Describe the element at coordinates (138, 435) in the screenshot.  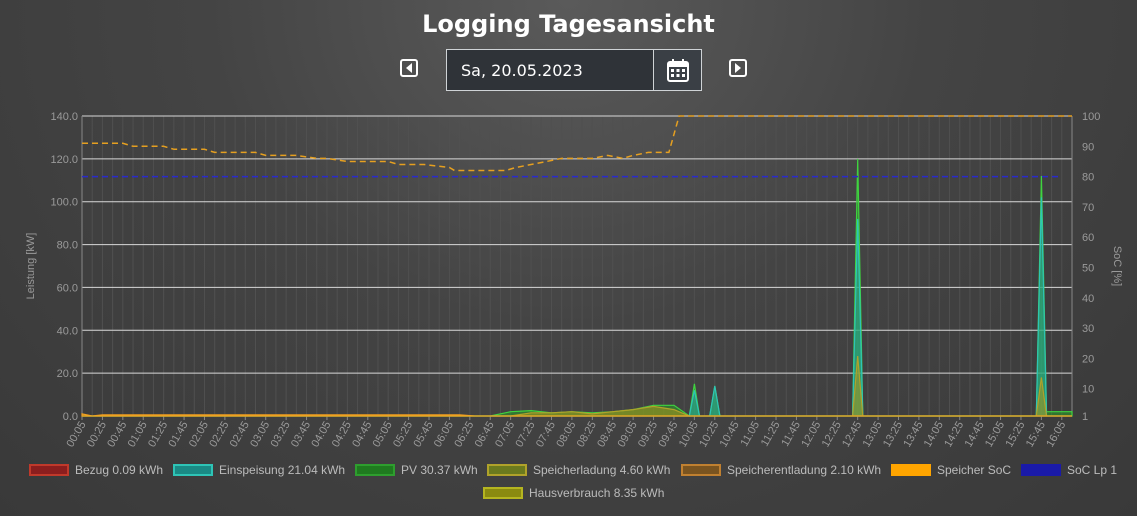
I see `x-tick-label: 01:05` at that location.